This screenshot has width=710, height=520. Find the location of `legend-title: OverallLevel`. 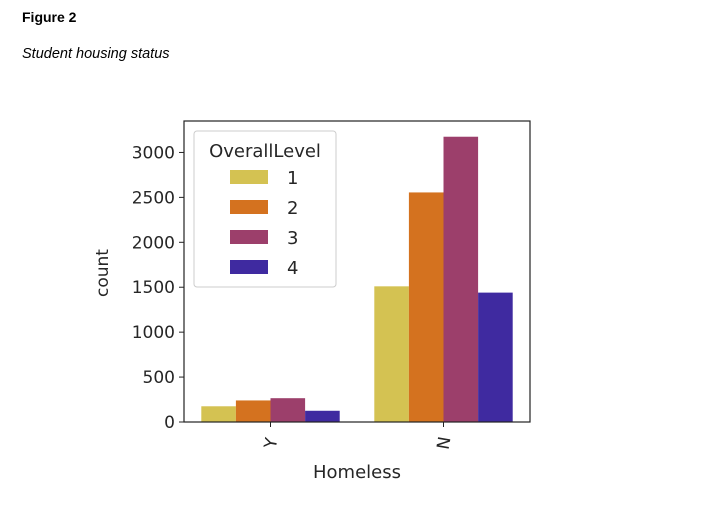

legend-title: OverallLevel is located at coordinates (265, 151).